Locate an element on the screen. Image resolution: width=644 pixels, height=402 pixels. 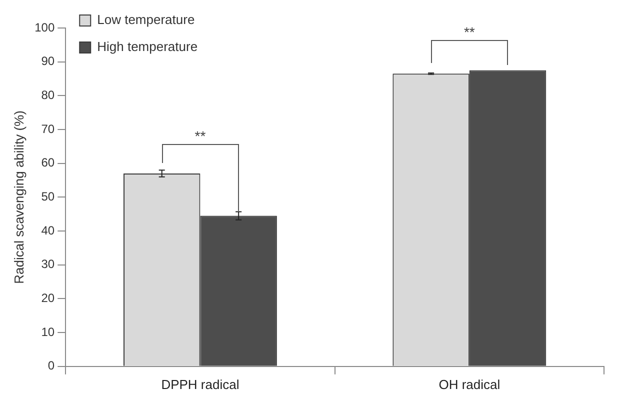
y-tick-label: 60 is located at coordinates (48, 163).